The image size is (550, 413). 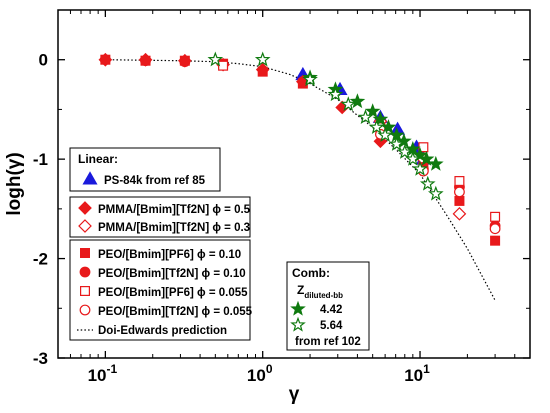 I want to click on series-7-group, so click(x=373, y=120).